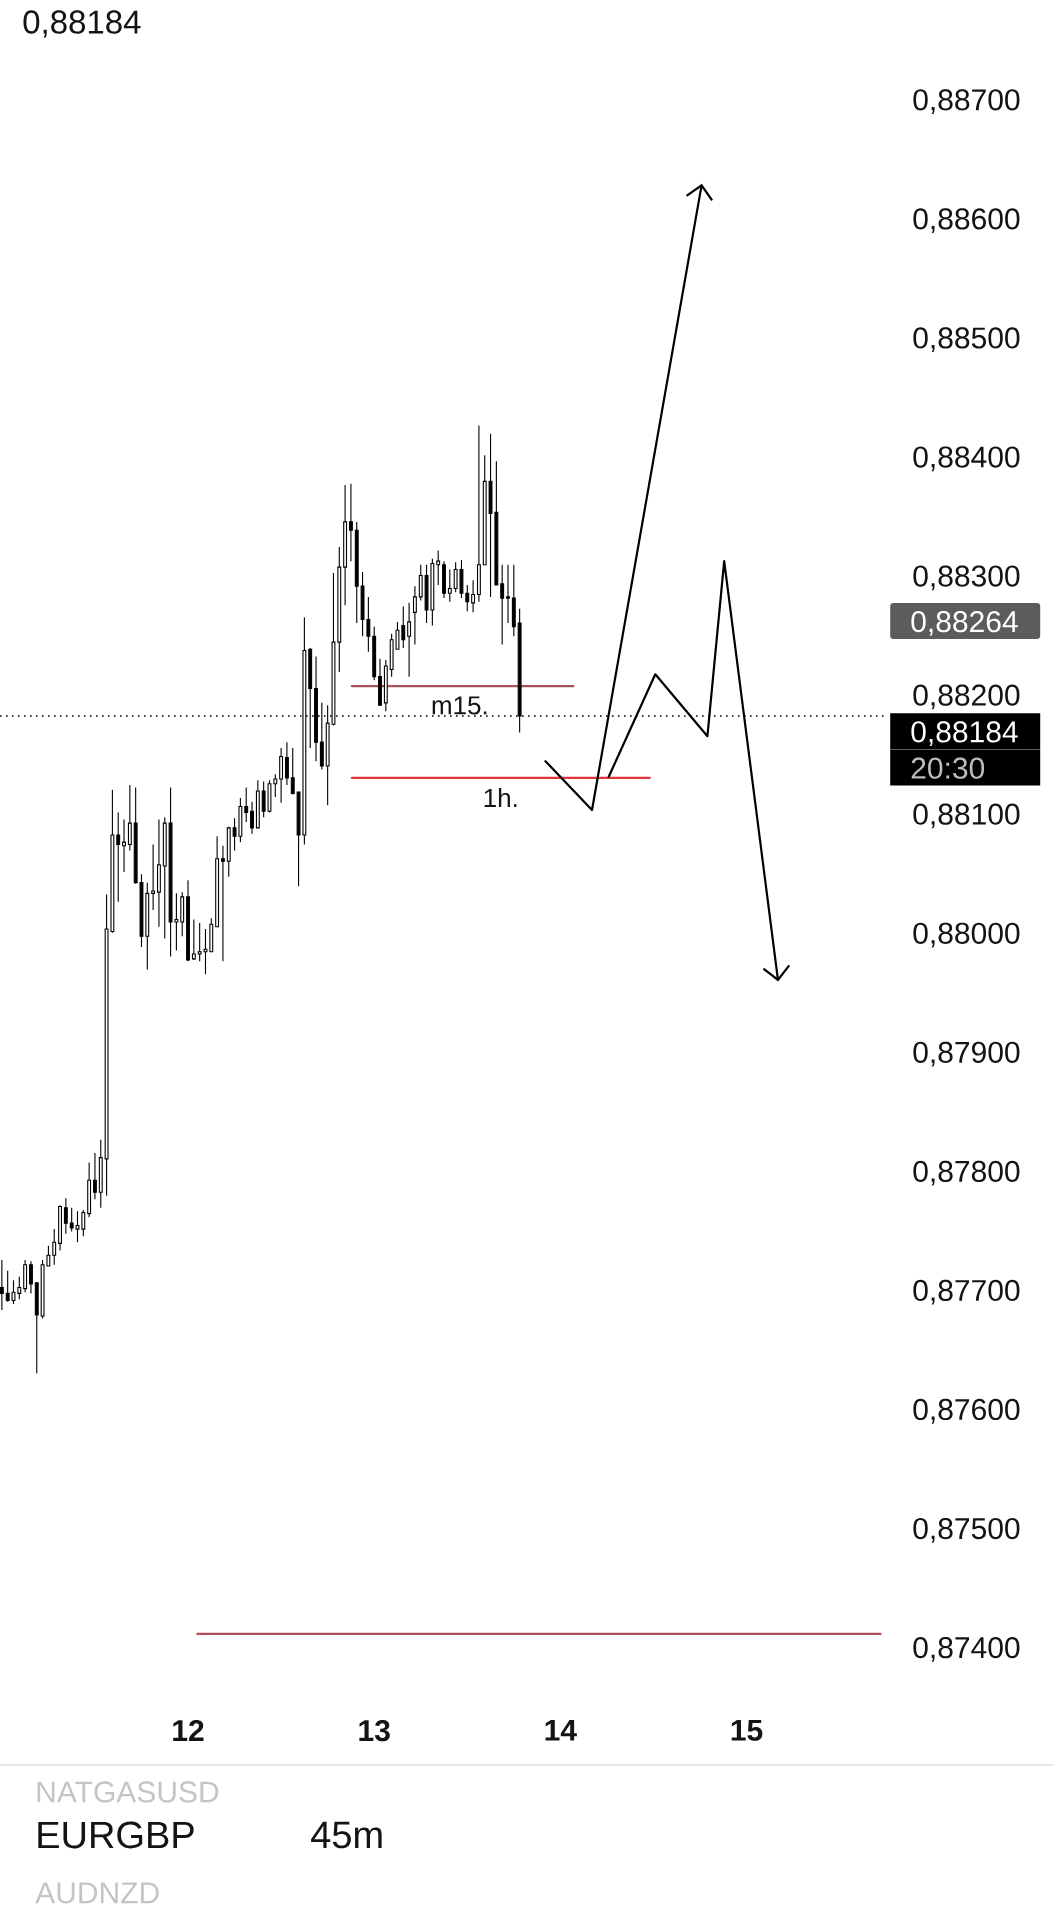  What do you see at coordinates (966, 101) in the screenshot?
I see `y-tick-label: 0,88700` at bounding box center [966, 101].